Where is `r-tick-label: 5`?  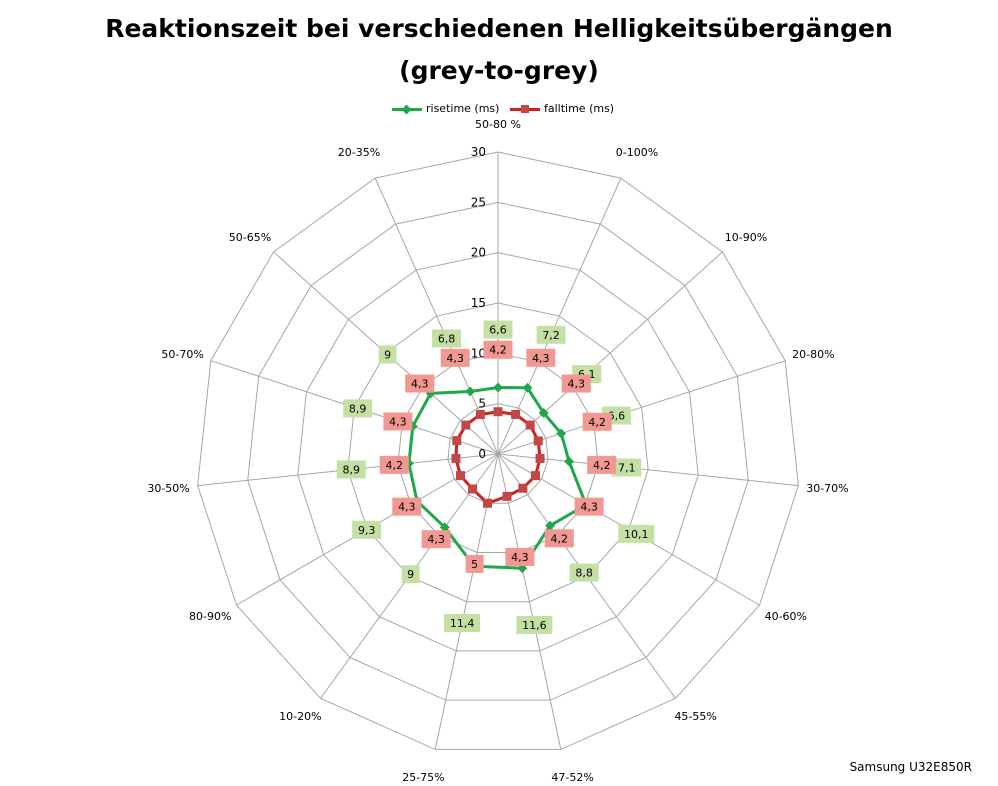
r-tick-label: 5 is located at coordinates (482, 404).